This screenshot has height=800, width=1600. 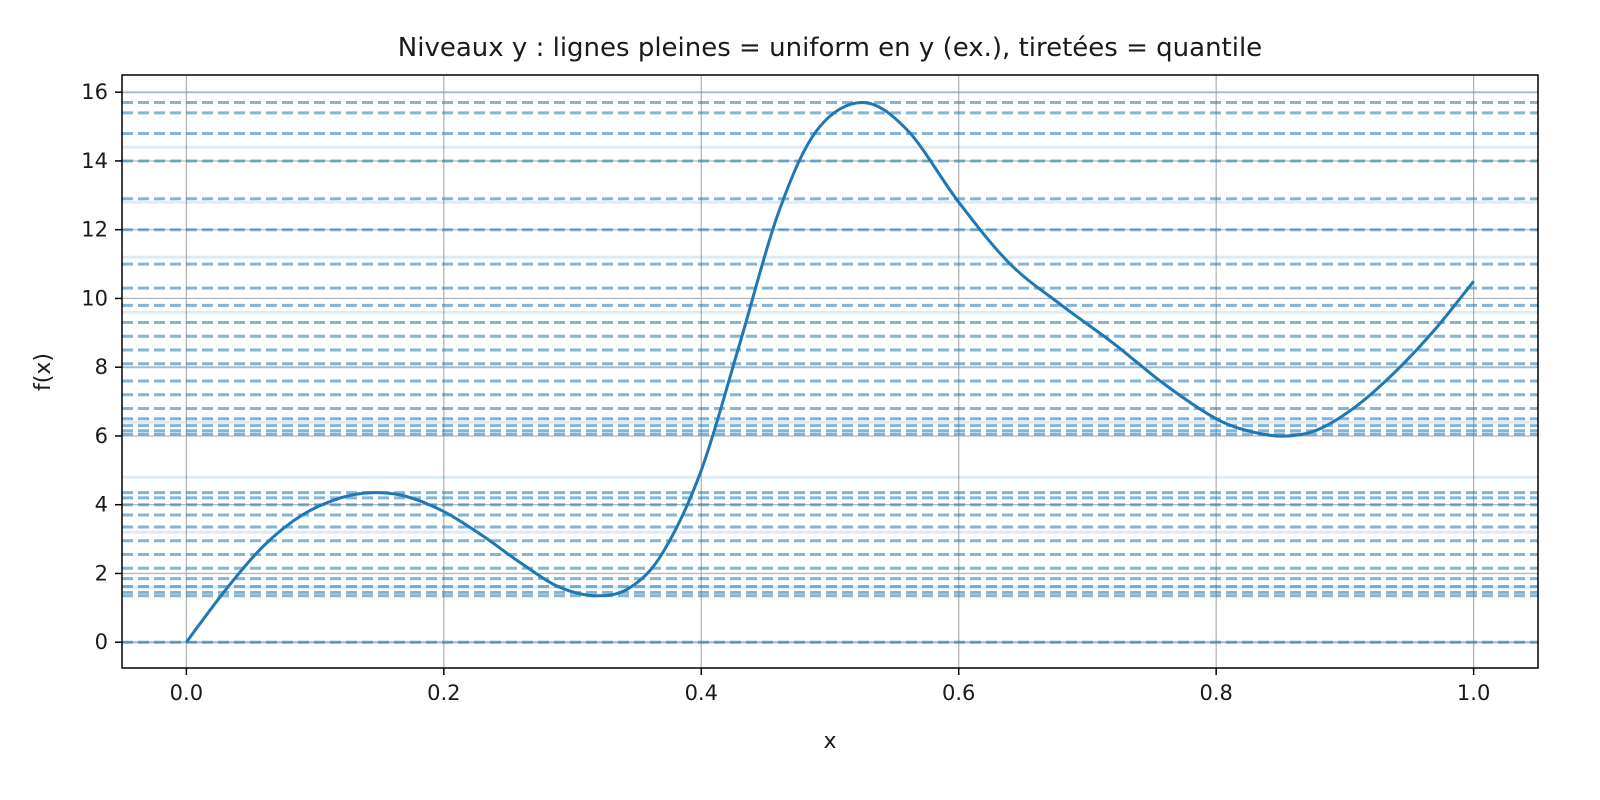 What do you see at coordinates (829, 741) in the screenshot?
I see `x-axis-label: x` at bounding box center [829, 741].